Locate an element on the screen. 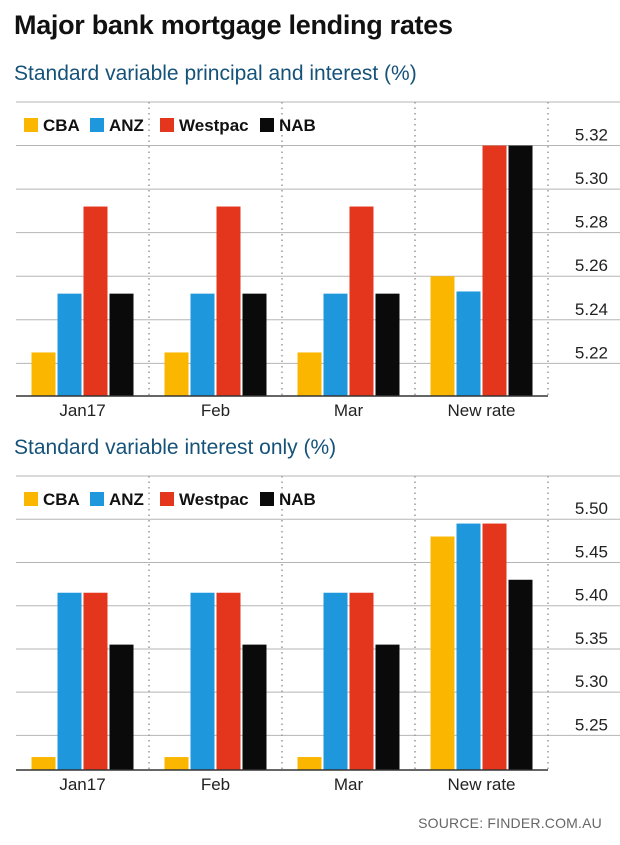  y-tick-label: 5.45 is located at coordinates (591, 551).